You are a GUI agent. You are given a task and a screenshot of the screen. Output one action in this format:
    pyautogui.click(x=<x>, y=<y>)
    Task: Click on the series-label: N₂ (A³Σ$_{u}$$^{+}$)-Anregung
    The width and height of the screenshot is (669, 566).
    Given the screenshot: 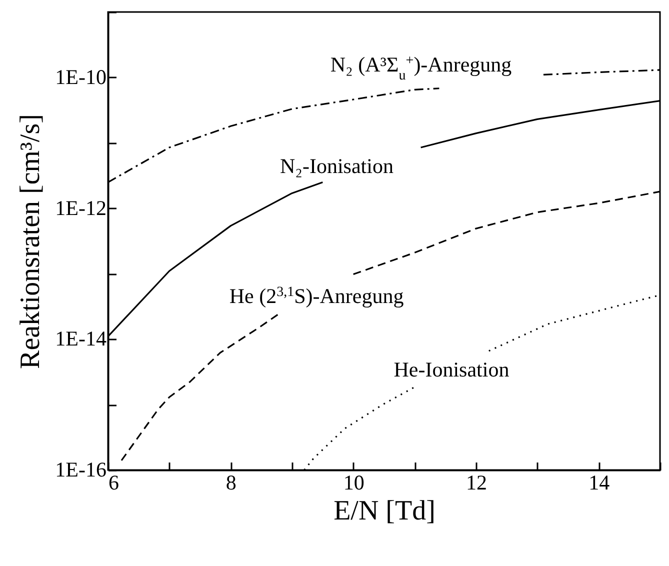 What is the action you would take?
    pyautogui.click(x=421, y=68)
    